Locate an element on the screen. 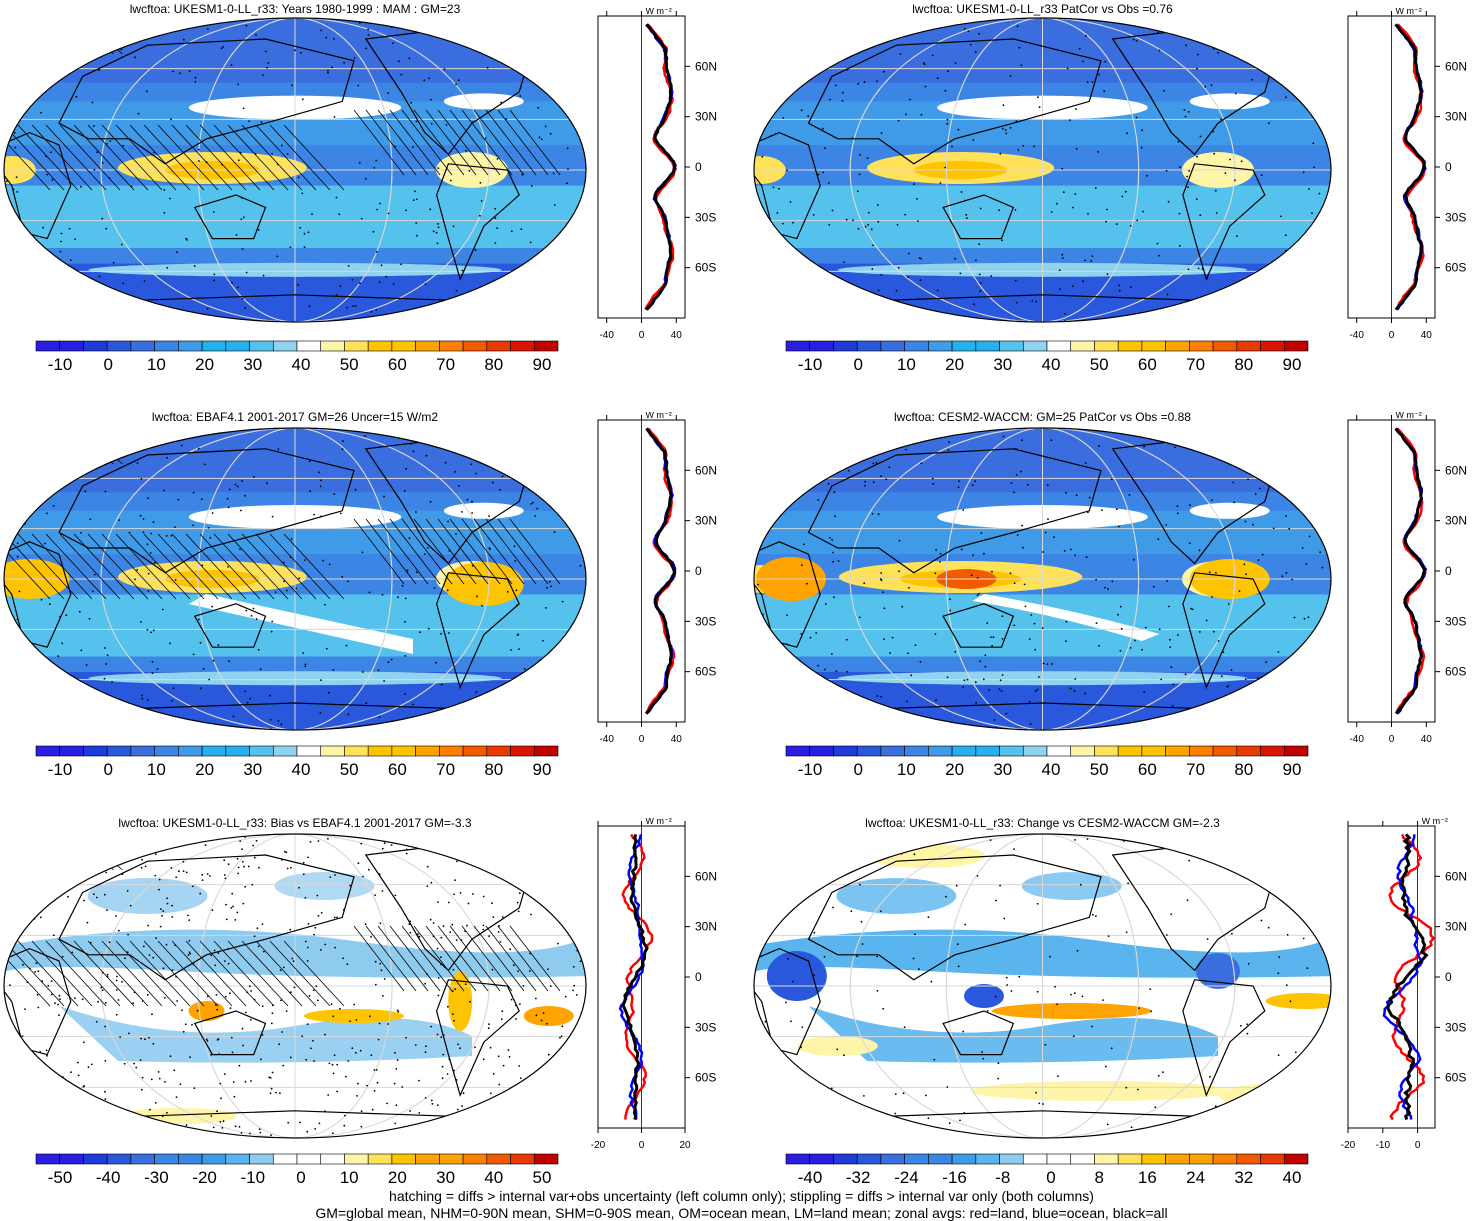  stippling is located at coordinates (1042, 579).